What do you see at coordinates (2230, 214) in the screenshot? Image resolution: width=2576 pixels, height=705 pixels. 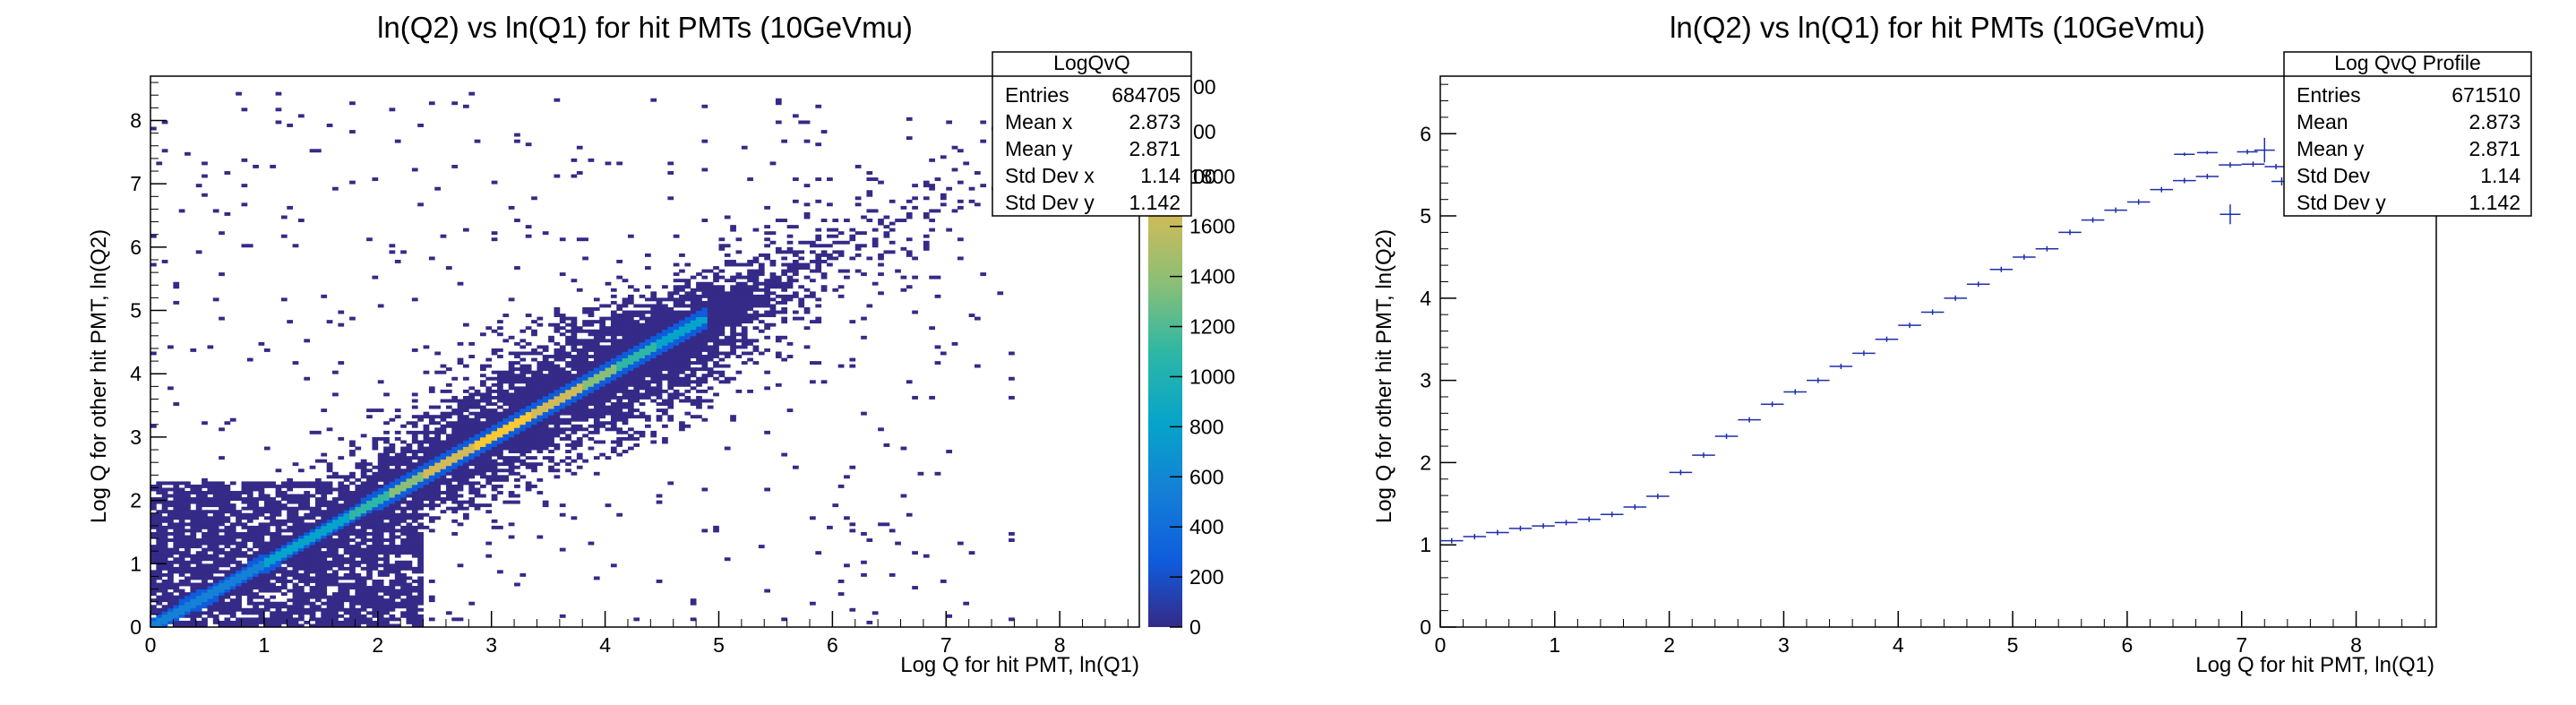 I see `profile-point-outlier` at bounding box center [2230, 214].